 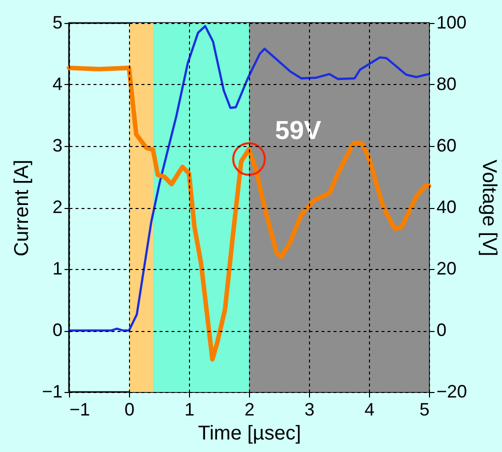 What do you see at coordinates (446, 207) in the screenshot?
I see `y2-tick-label: 40` at bounding box center [446, 207].